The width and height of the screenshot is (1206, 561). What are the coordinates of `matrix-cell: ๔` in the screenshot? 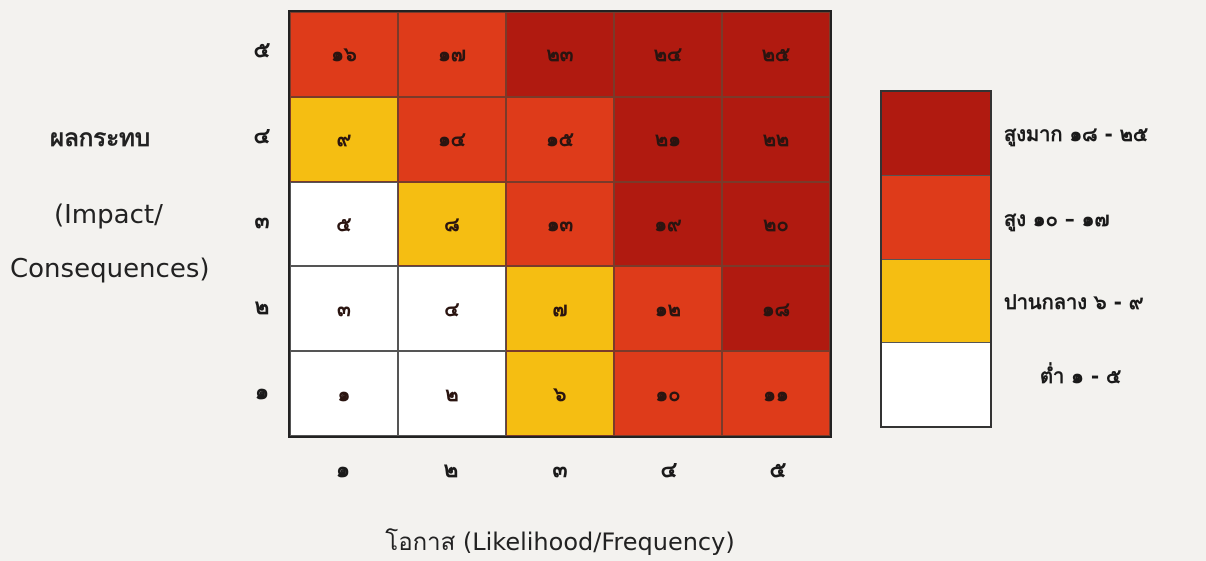 It's located at (452, 309).